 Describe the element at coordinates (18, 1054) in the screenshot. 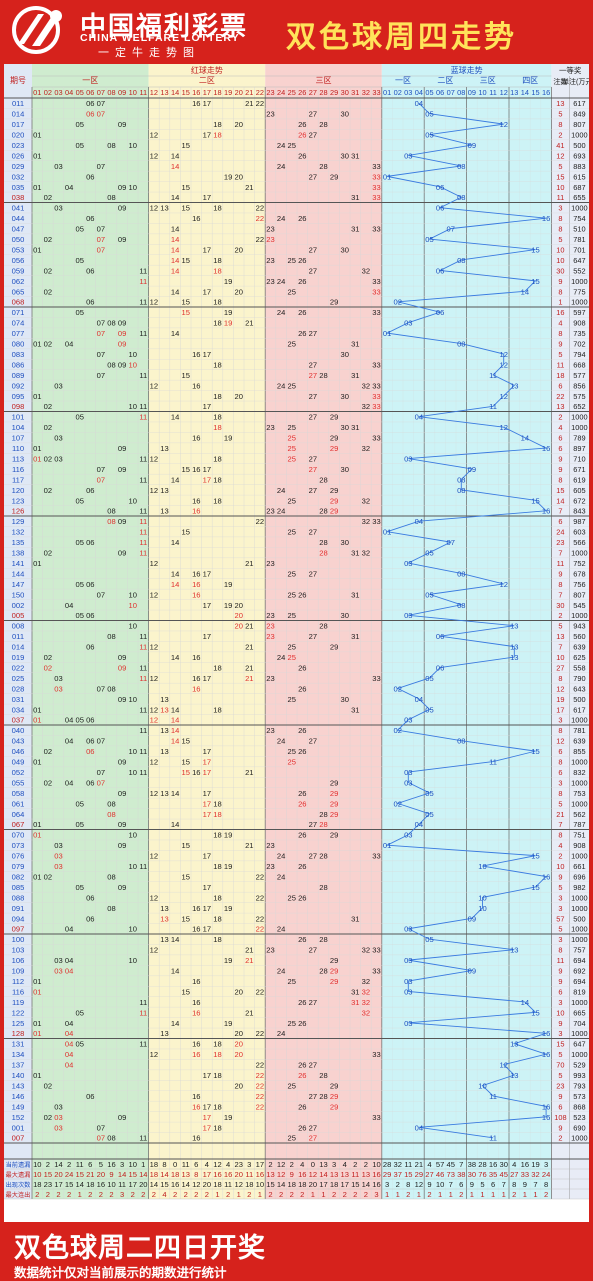

I see `issue-number: 134` at that location.